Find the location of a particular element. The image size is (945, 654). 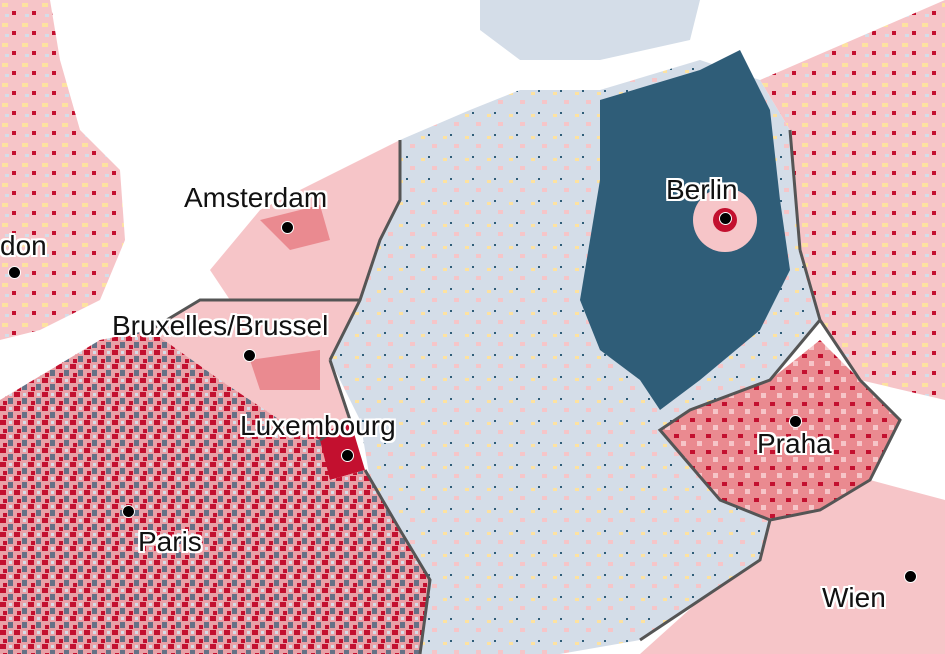

city-label-amsterdam: Amsterdam is located at coordinates (256, 197).